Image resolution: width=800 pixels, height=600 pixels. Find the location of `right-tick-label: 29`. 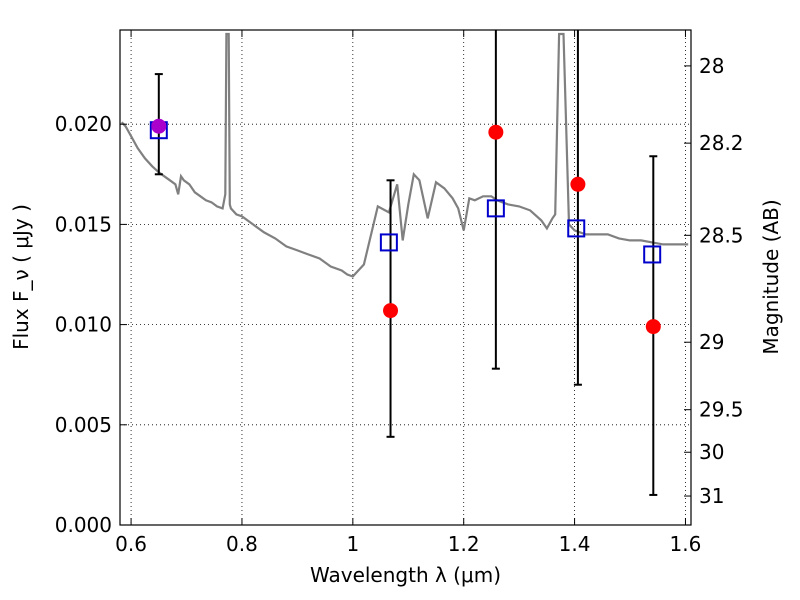

right-tick-label: 29 is located at coordinates (711, 342).